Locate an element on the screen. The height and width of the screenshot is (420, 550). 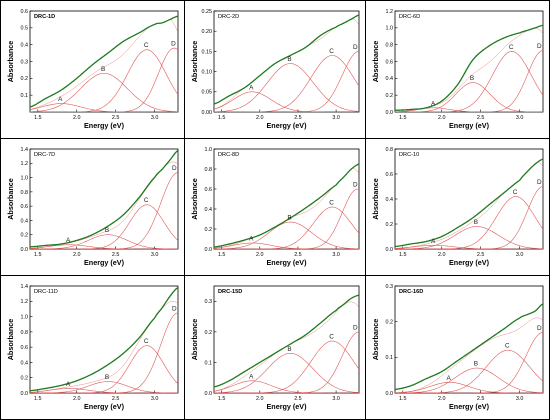
p8-peak-label-b: B is located at coordinates (289, 349).